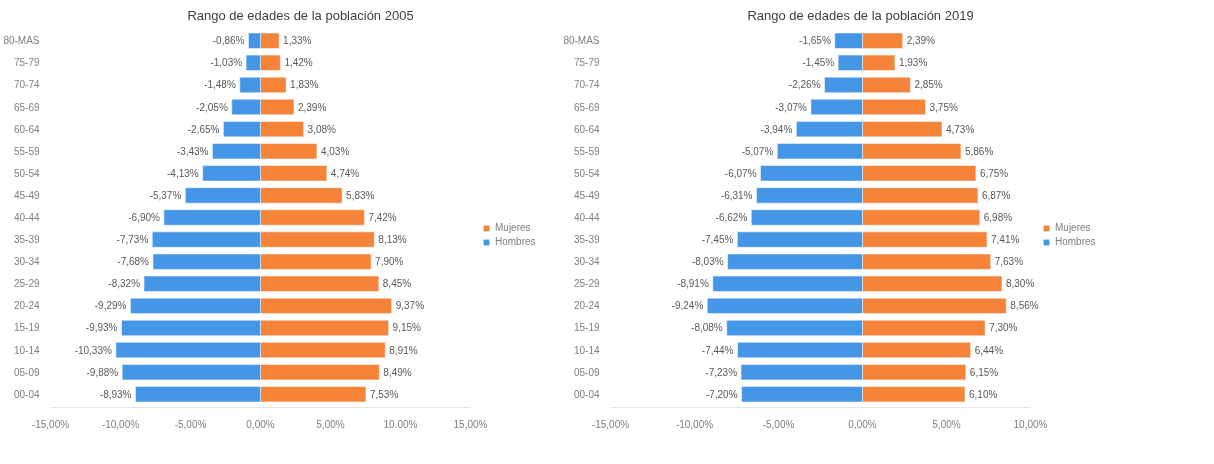  Describe the element at coordinates (26, 372) in the screenshot. I see `y-tick-label: 05-09` at that location.